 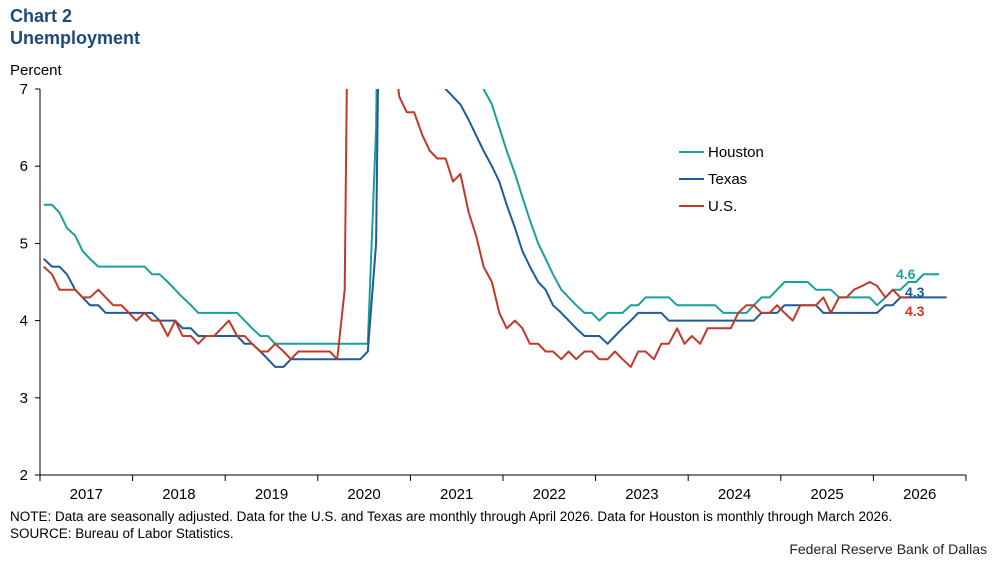 I want to click on y-tick-label: 6, so click(x=24, y=166).